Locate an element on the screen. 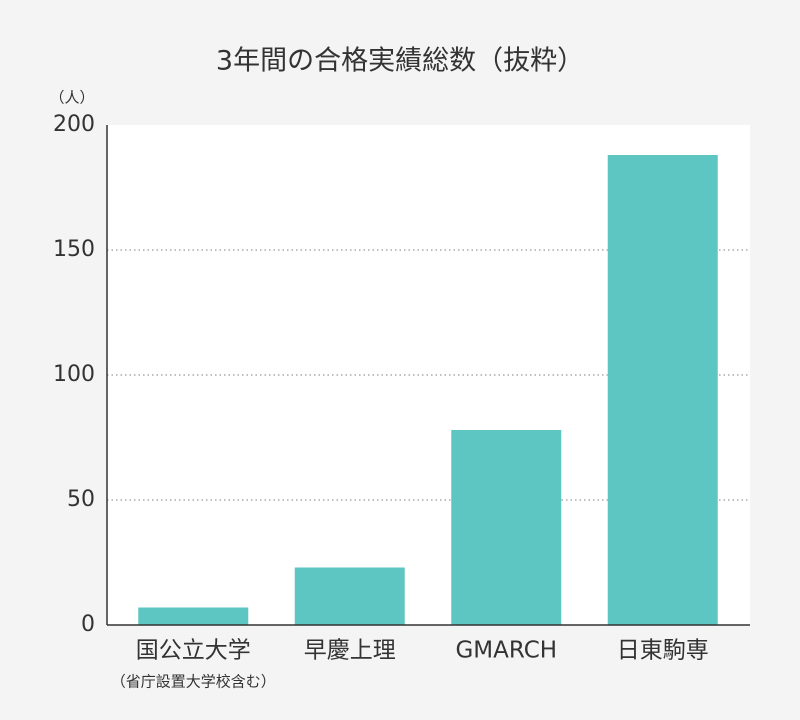 The height and width of the screenshot is (720, 800). x-tick-label: 早慶上理 is located at coordinates (350, 651).